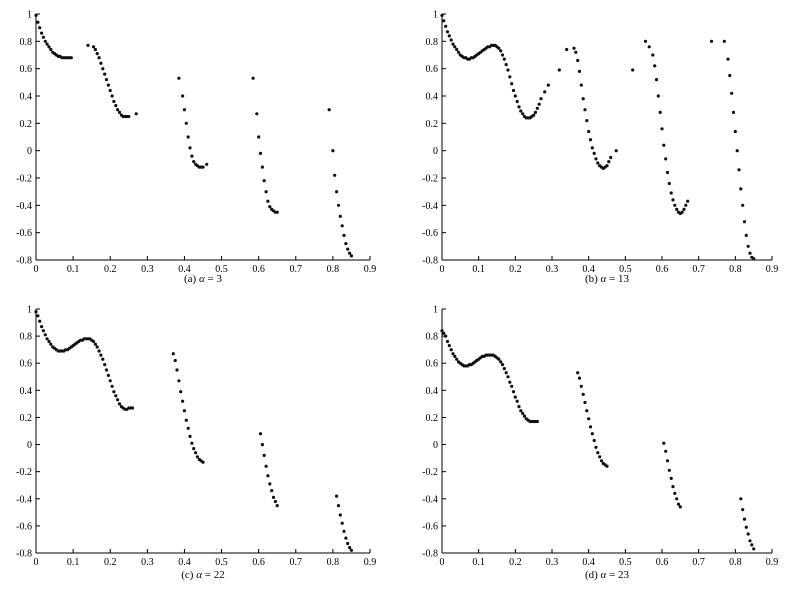  Describe the element at coordinates (26, 418) in the screenshot. I see `y-tick-label: 0.2` at that location.